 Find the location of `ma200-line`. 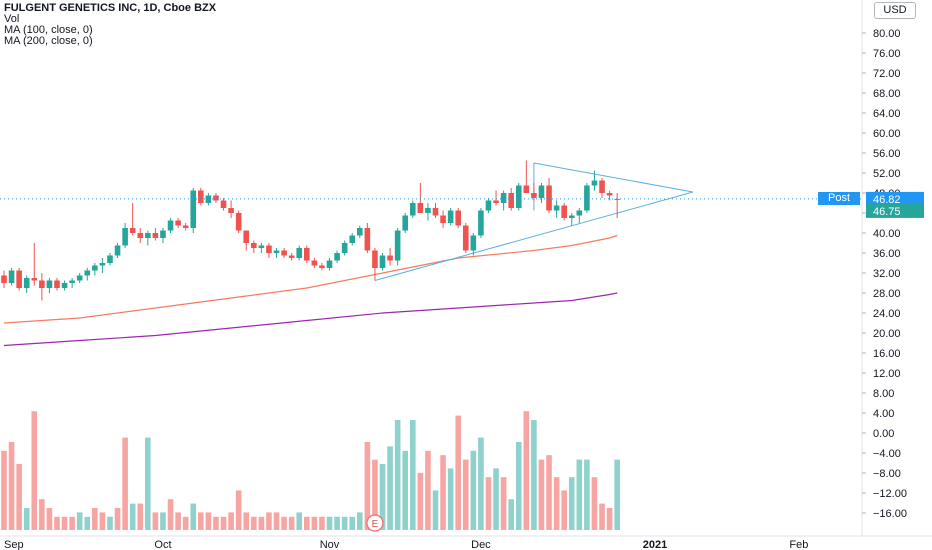

ma200-line is located at coordinates (310, 319).